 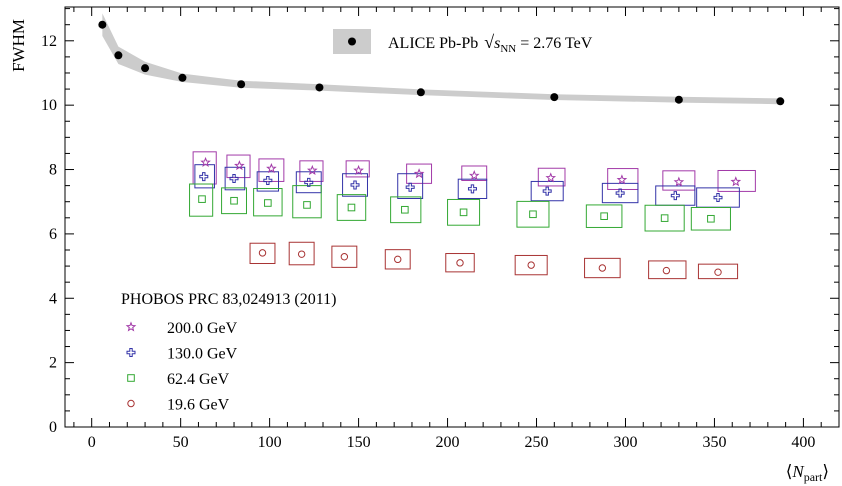 What do you see at coordinates (448, 442) in the screenshot?
I see `x-tick-label: 200` at bounding box center [448, 442].